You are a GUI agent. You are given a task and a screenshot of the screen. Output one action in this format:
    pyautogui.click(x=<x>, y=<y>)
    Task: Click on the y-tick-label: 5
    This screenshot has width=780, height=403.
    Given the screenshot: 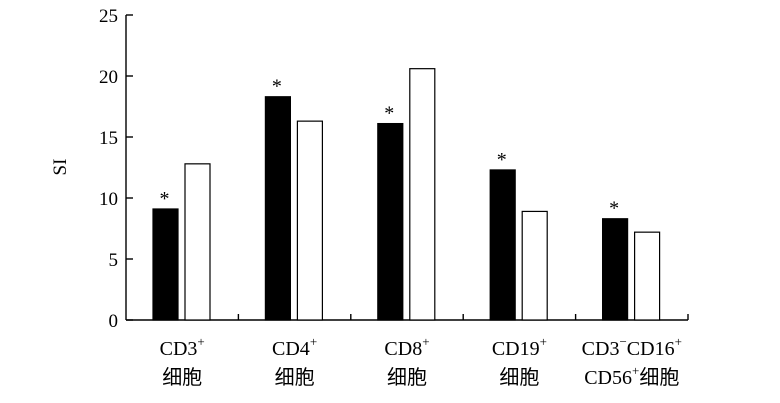 What is the action you would take?
    pyautogui.click(x=114, y=260)
    